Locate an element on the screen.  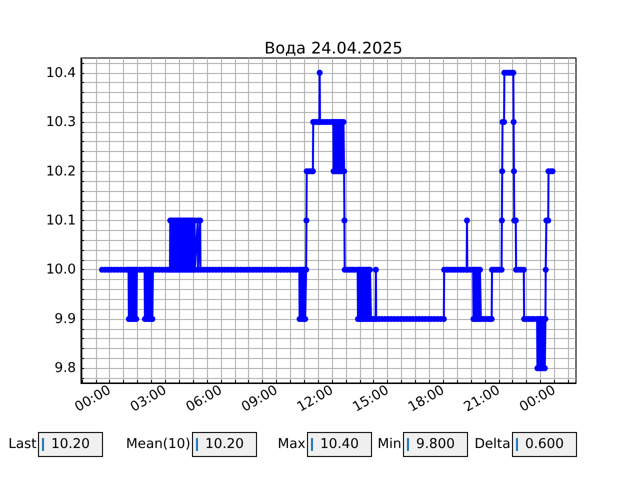
y-tick-label: 10.4 is located at coordinates (61, 72).